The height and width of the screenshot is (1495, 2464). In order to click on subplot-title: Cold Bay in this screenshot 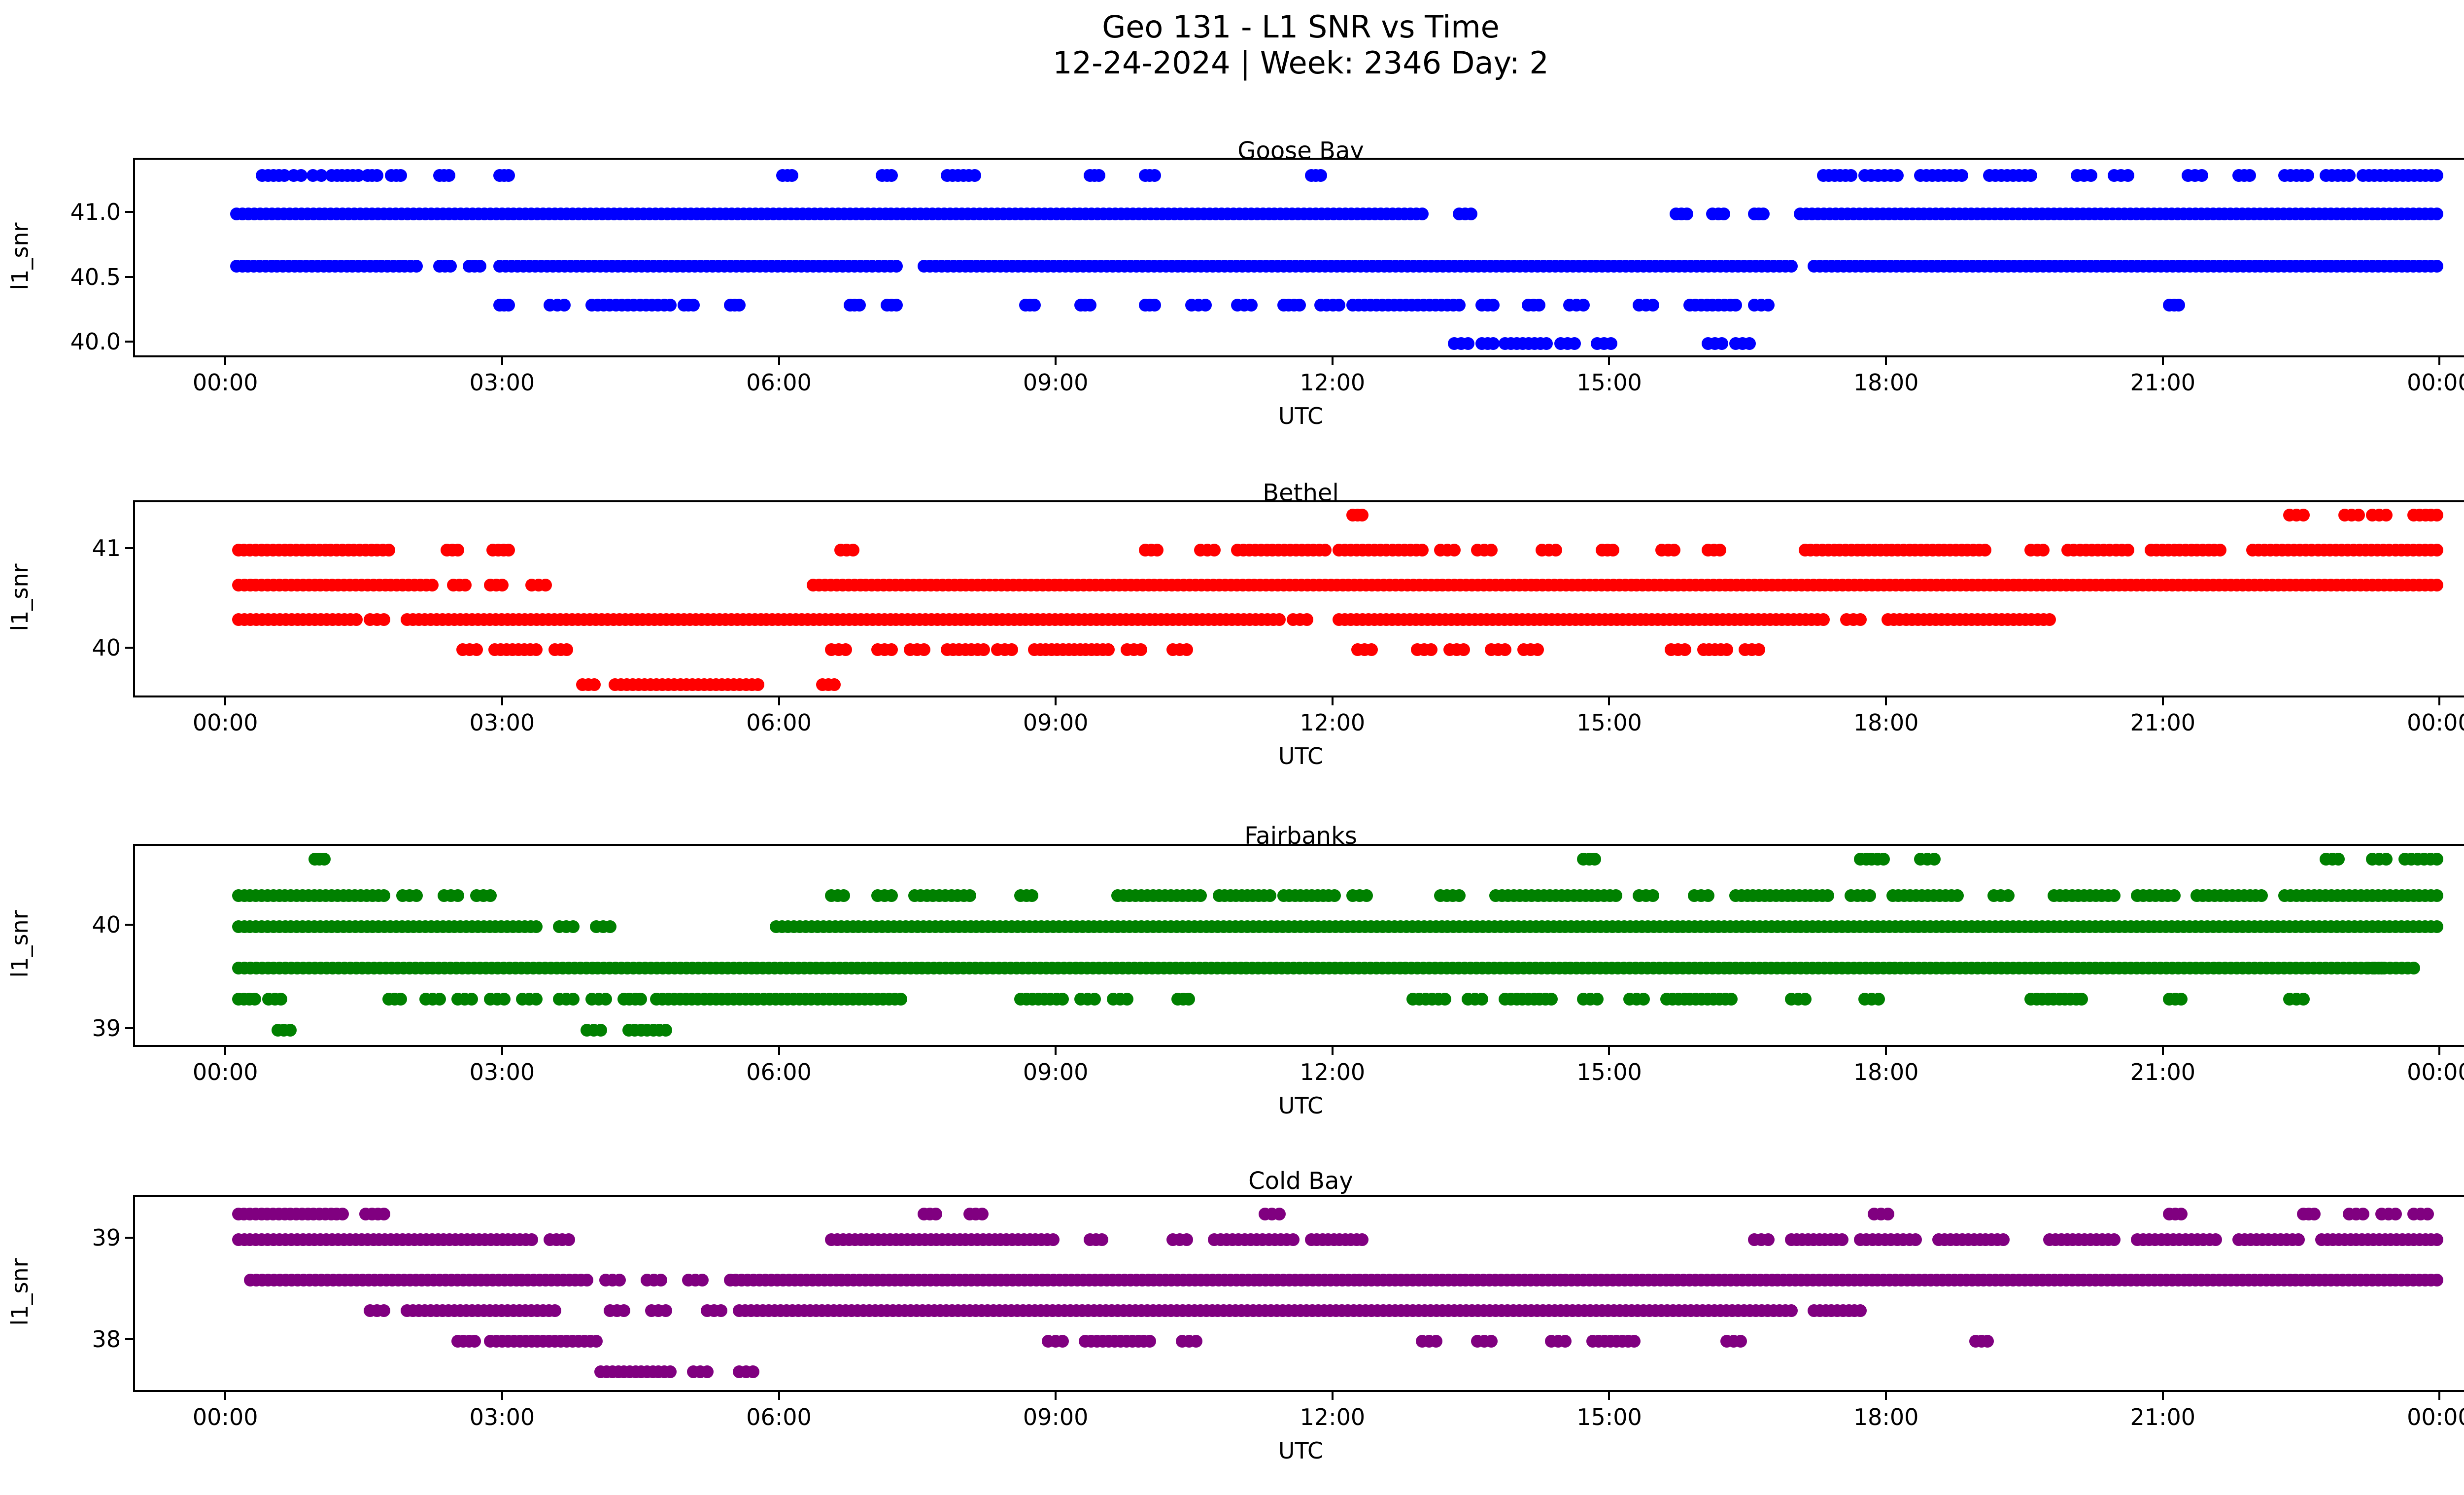, I will do `click(1300, 1181)`.